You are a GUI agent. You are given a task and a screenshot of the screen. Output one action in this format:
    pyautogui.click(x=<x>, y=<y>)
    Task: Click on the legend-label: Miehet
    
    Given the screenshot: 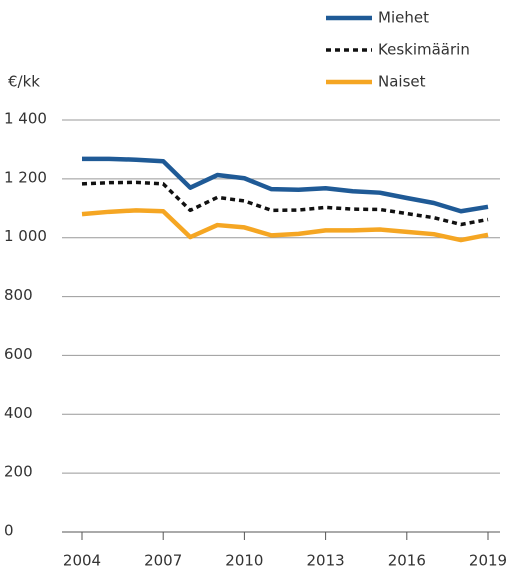 What is the action you would take?
    pyautogui.click(x=403, y=18)
    